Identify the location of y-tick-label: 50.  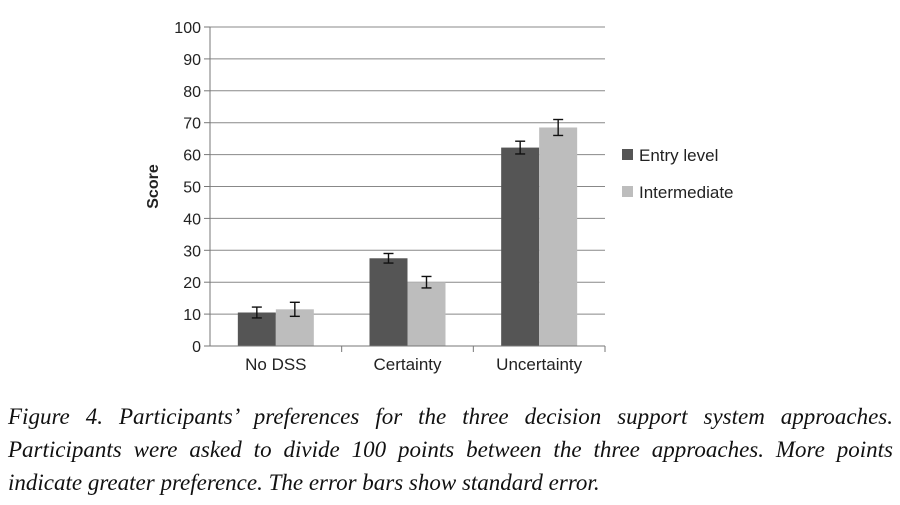
(192, 188).